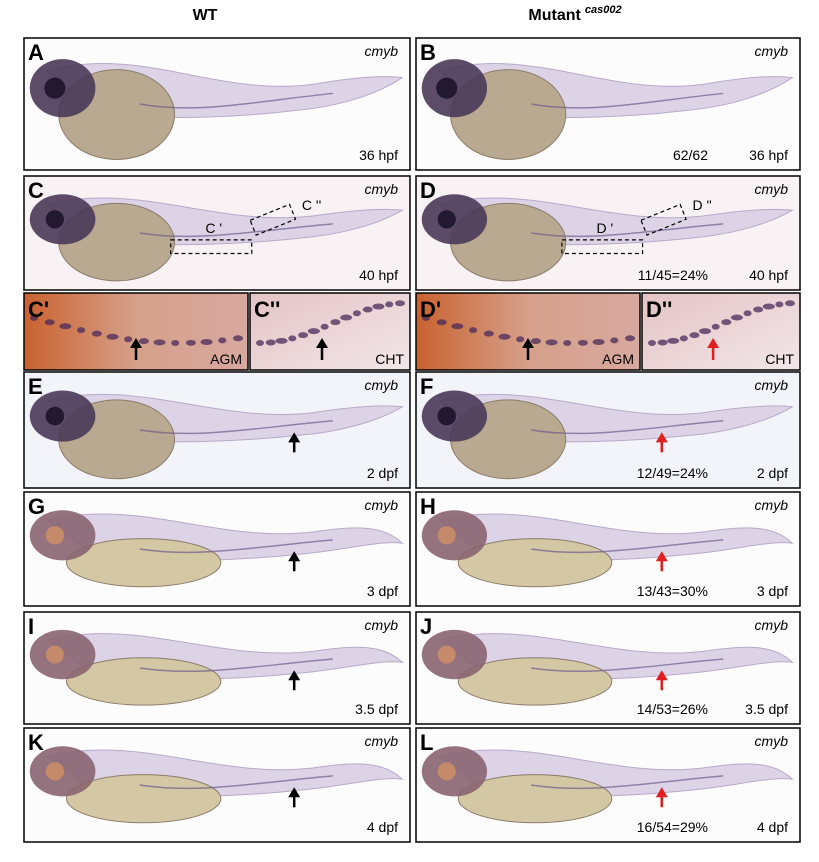  I want to click on stage-label: 40 hpf, so click(768, 275).